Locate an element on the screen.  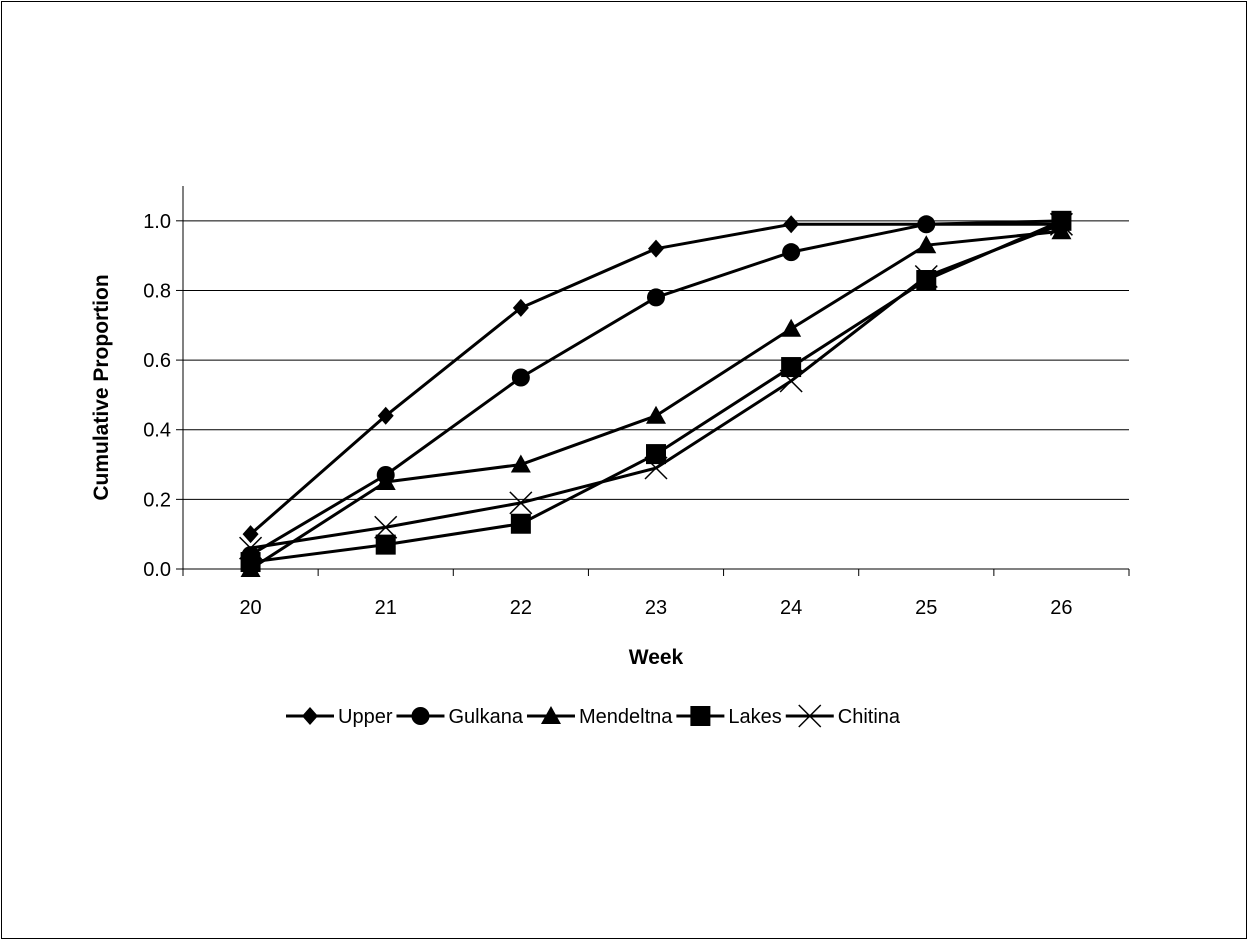
y-tick-label: 1.0 is located at coordinates (157, 222).